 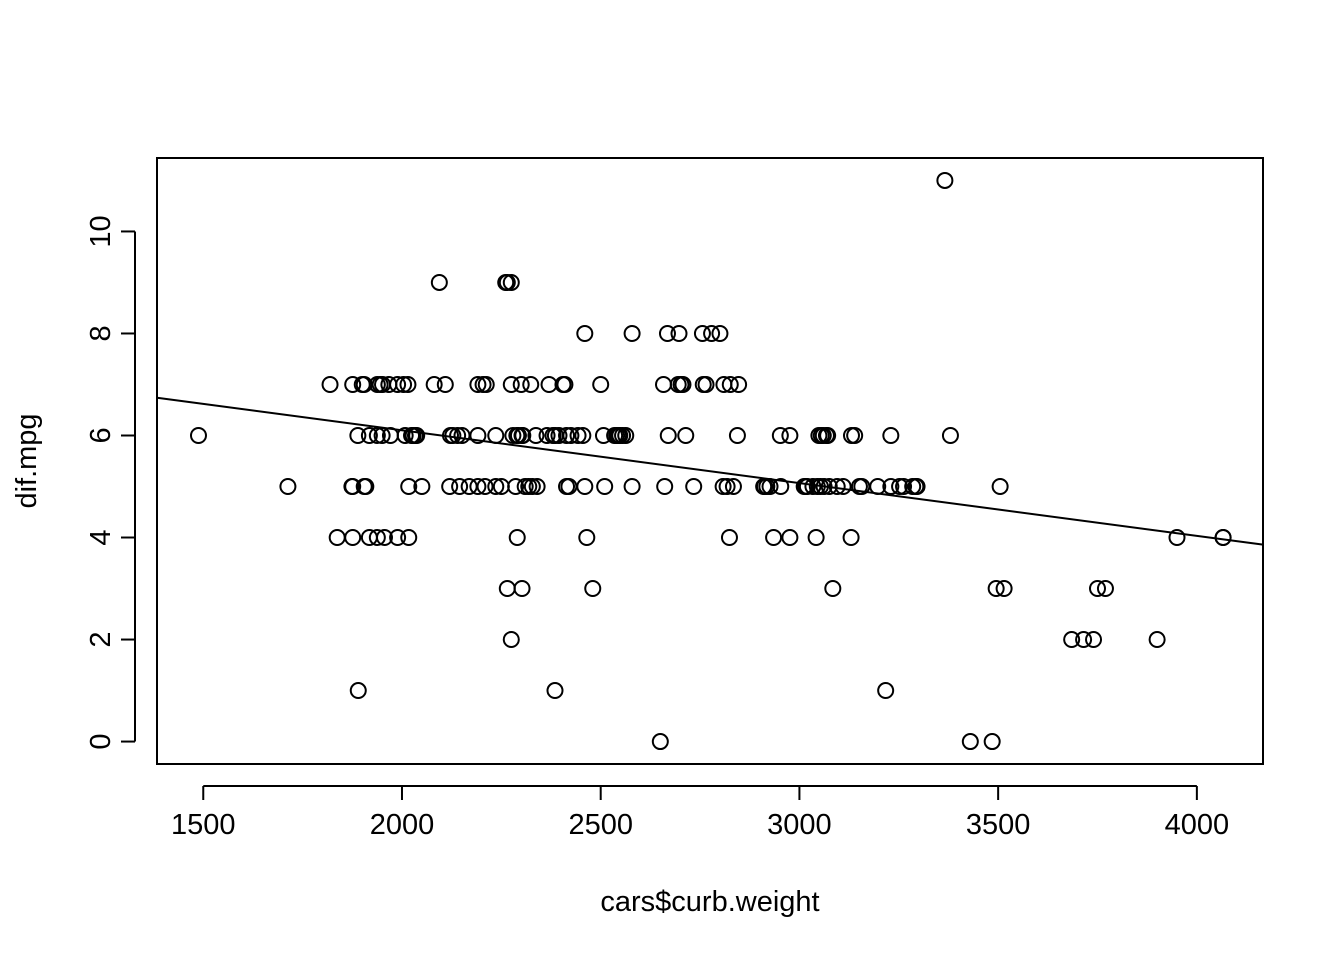 What do you see at coordinates (101, 231) in the screenshot?
I see `y-tick-label: 10` at bounding box center [101, 231].